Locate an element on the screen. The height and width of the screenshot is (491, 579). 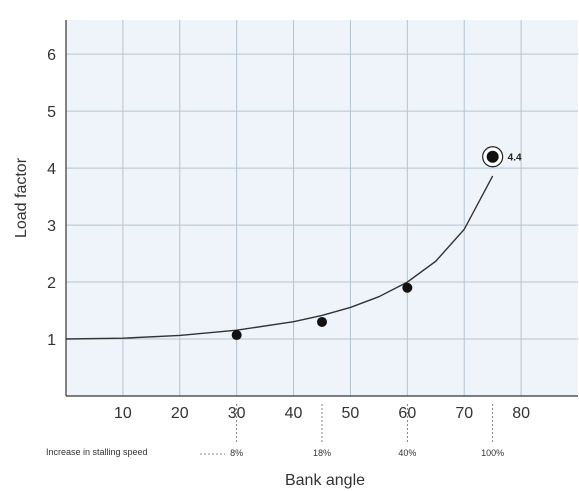
y-tick-label: 2 is located at coordinates (51, 283).